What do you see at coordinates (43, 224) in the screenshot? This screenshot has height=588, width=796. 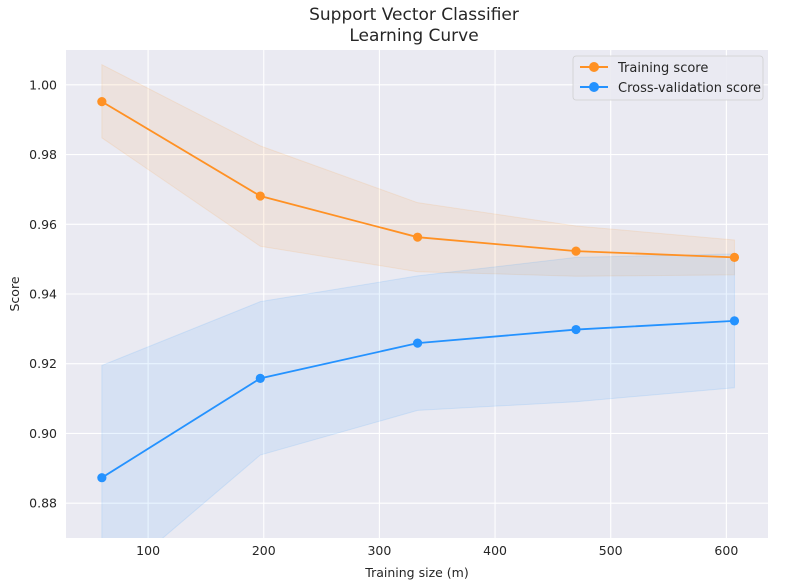 I see `y-tick-label: 0.96` at bounding box center [43, 224].